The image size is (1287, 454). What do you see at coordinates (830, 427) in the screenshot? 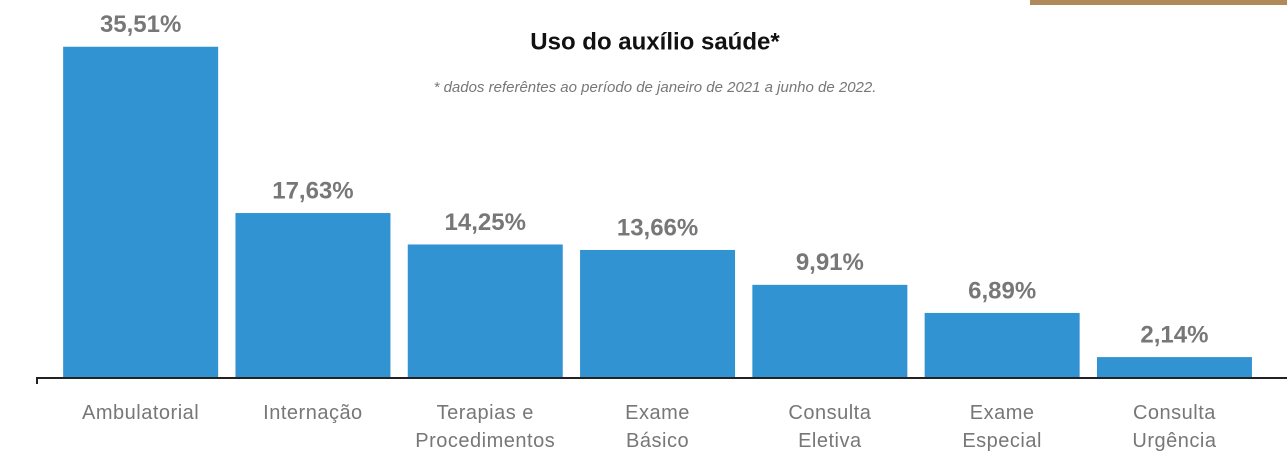
I see `x-tick-label: Consulta Eletiva` at bounding box center [830, 427].